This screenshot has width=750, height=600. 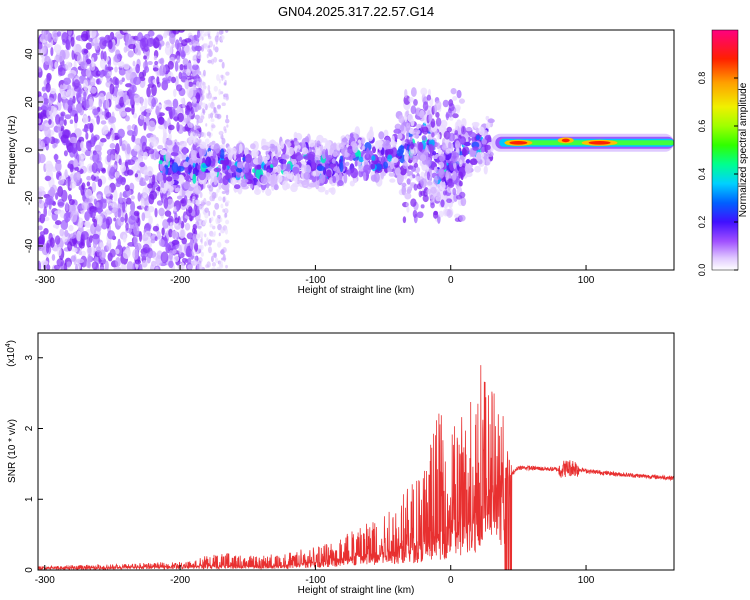 I want to click on y-tick-label: 3, so click(x=29, y=358).